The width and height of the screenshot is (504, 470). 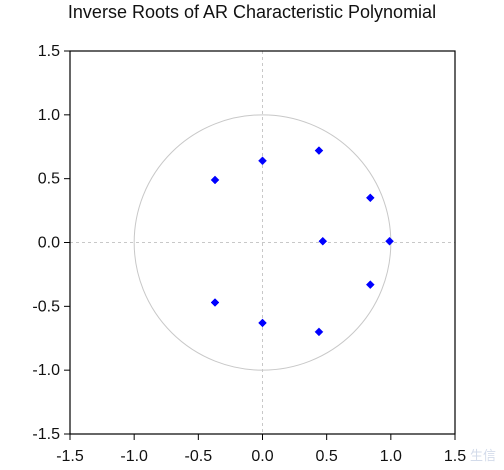 I want to click on y-tick-label: 0.5, so click(x=49, y=179).